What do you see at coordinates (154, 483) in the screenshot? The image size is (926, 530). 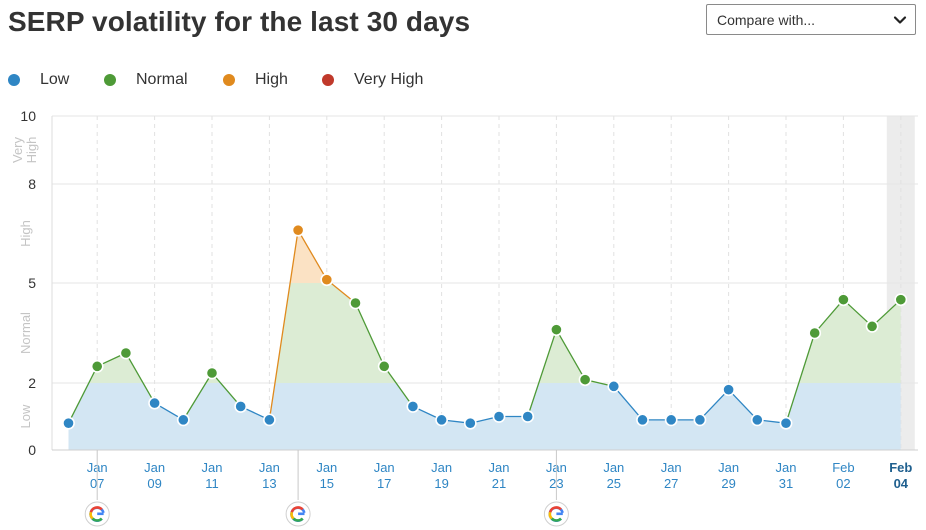 I see `x-tick-label: 09` at bounding box center [154, 483].